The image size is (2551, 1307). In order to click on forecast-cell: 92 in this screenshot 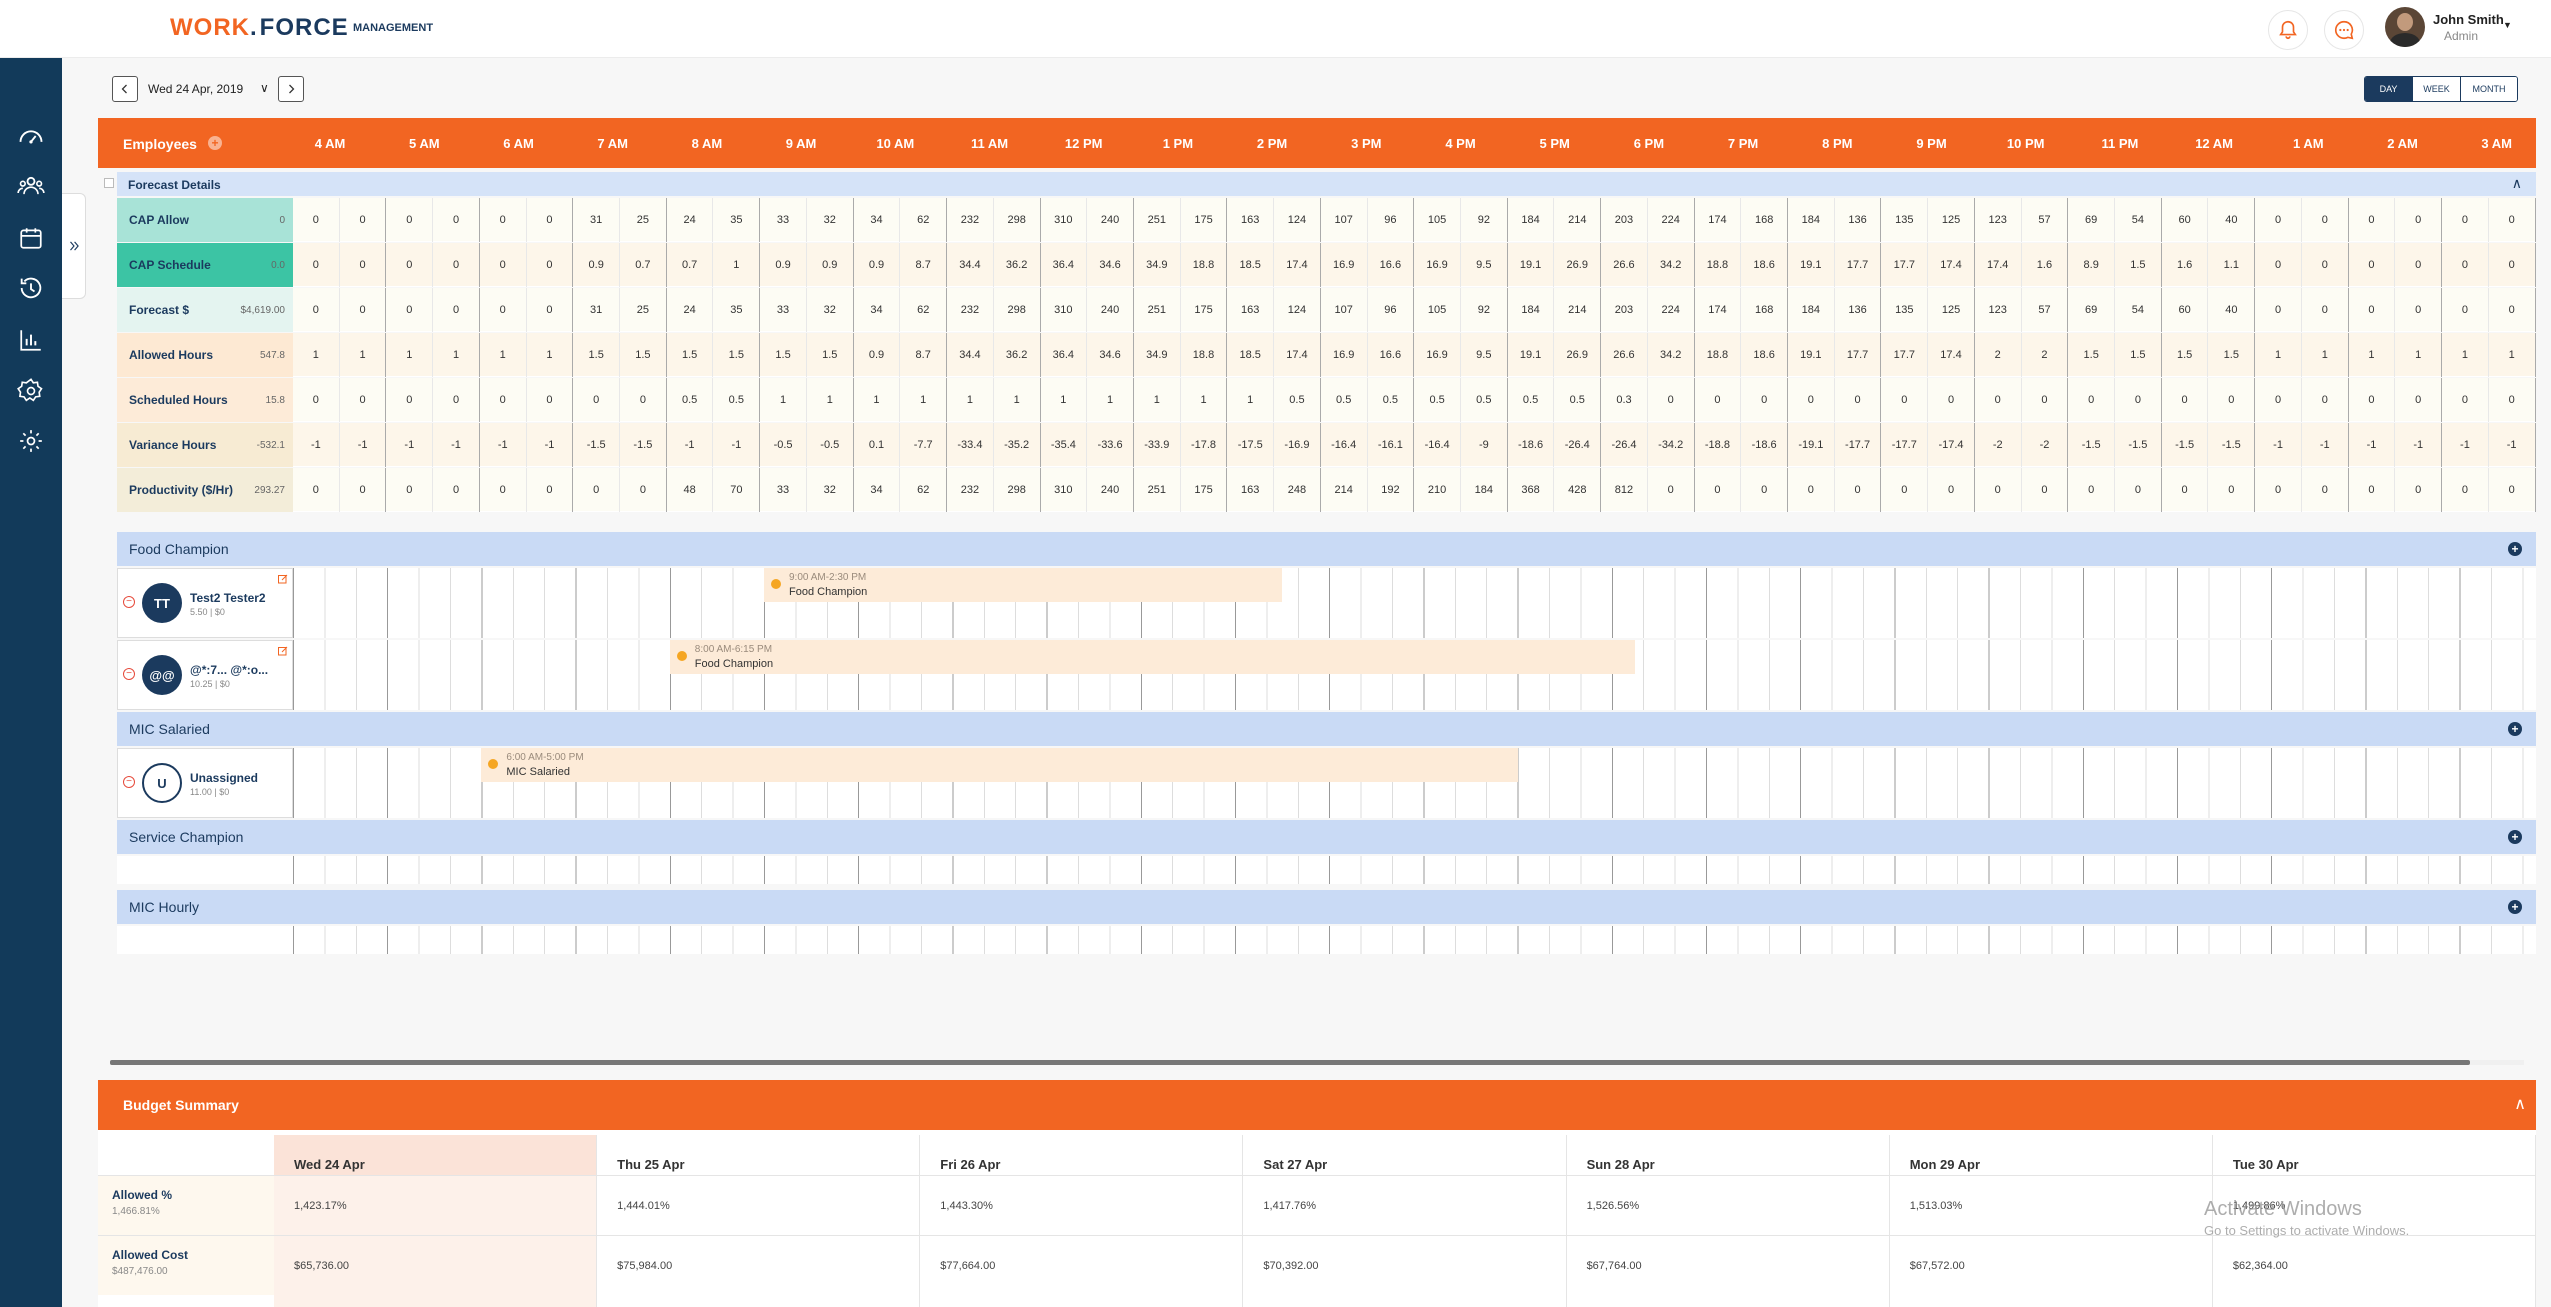, I will do `click(1484, 310)`.